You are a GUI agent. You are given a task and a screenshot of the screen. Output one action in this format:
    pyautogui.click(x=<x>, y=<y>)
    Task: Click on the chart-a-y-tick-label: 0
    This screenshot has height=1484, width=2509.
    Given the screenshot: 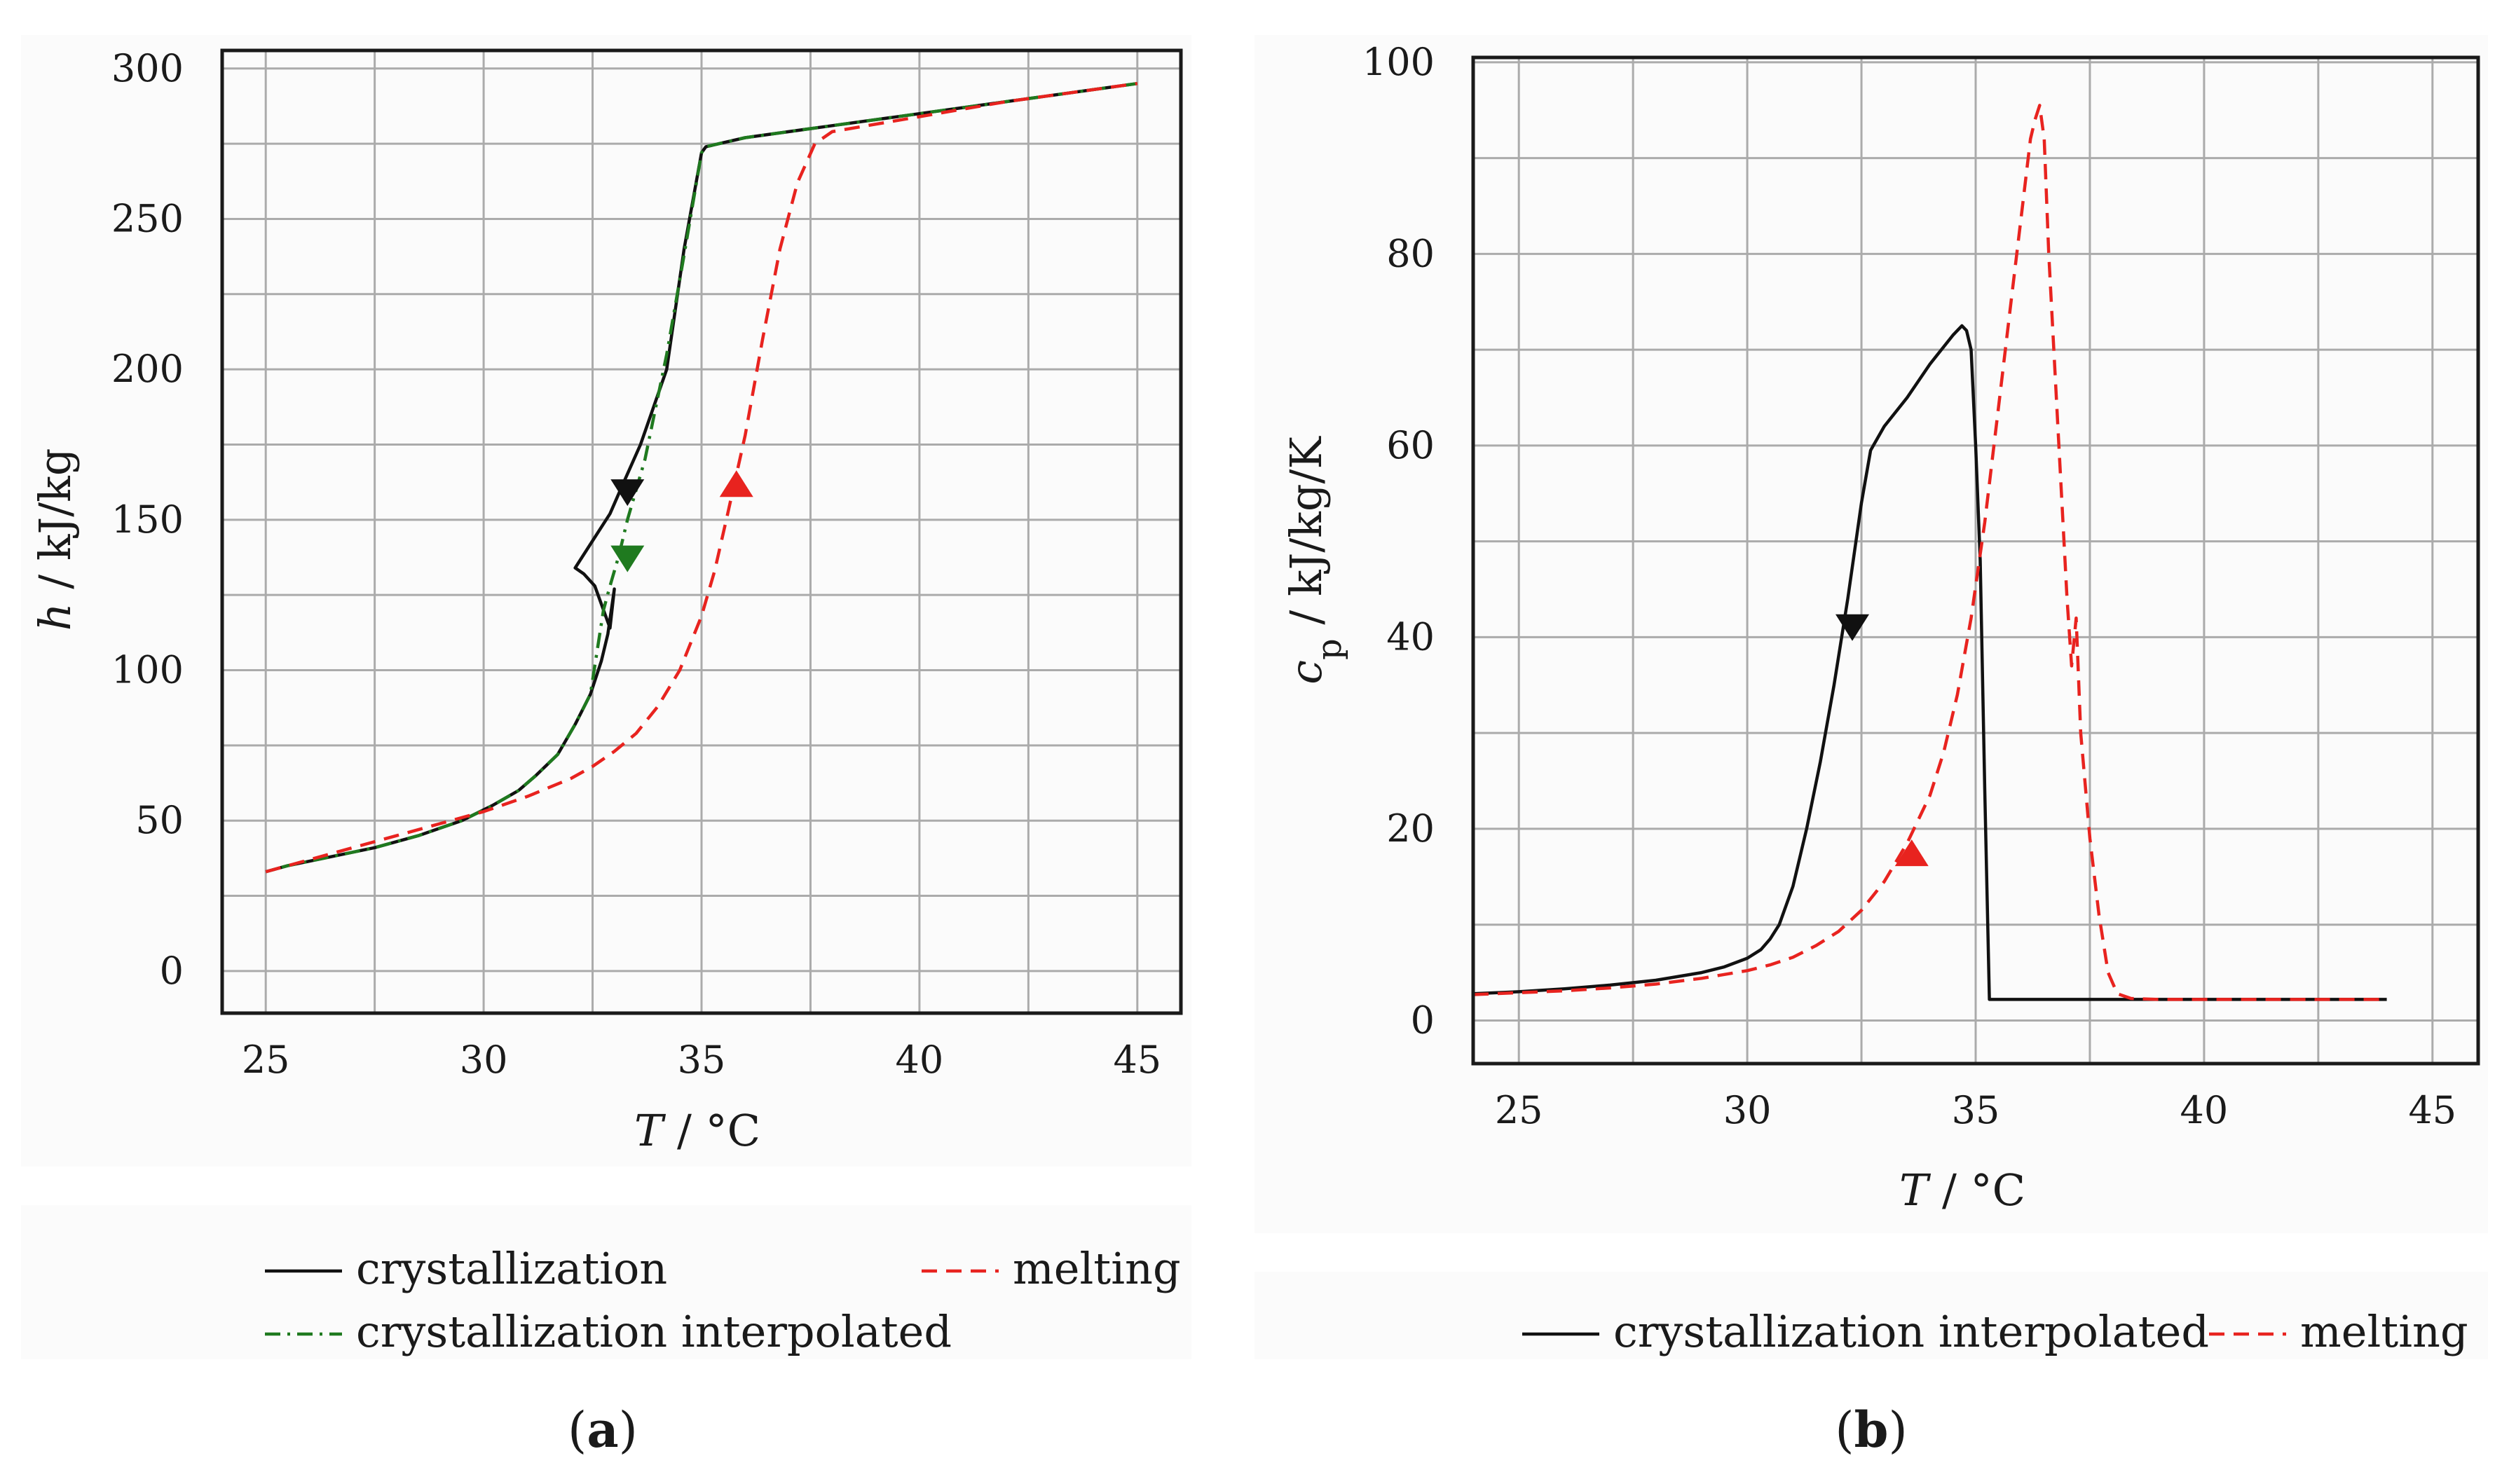 What is the action you would take?
    pyautogui.click(x=172, y=971)
    